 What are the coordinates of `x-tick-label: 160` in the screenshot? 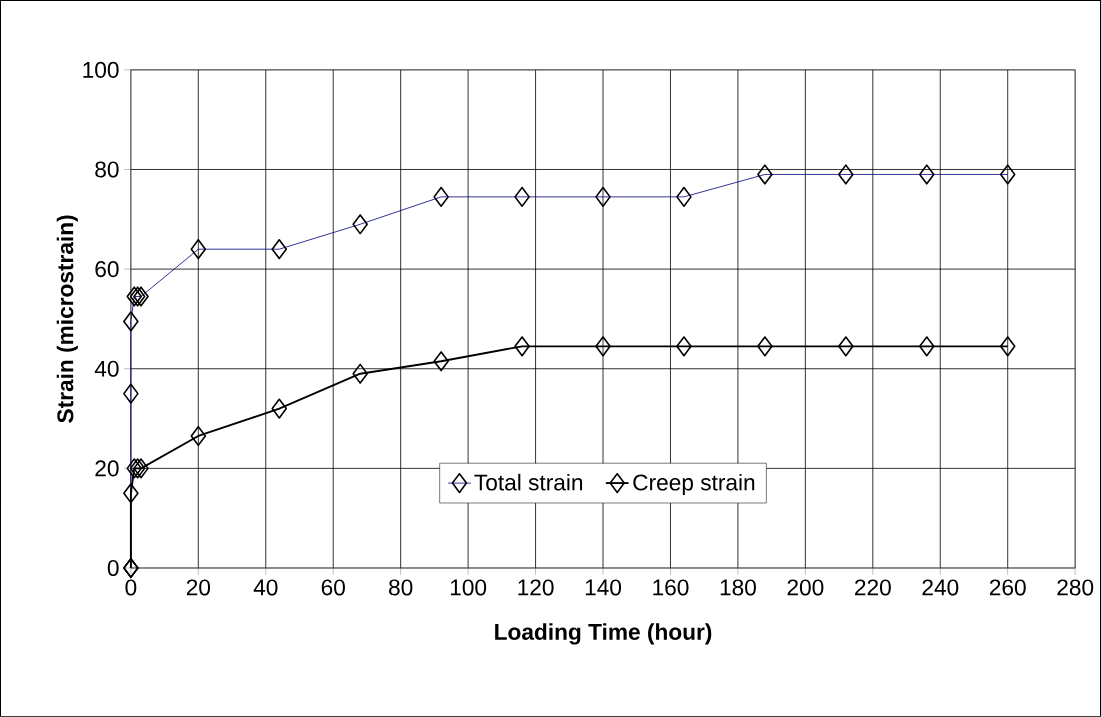 It's located at (671, 587).